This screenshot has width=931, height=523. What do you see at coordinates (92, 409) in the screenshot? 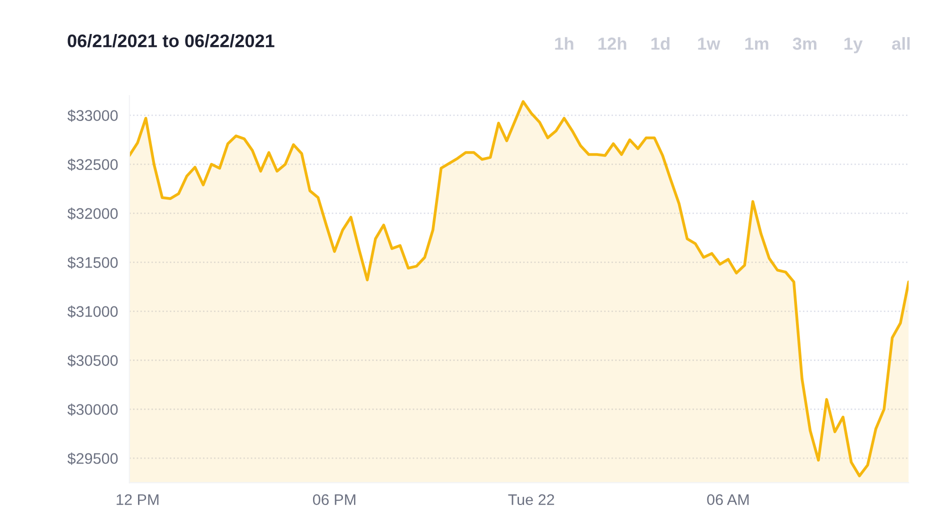
I see `y-tick-label: $30000` at bounding box center [92, 409].